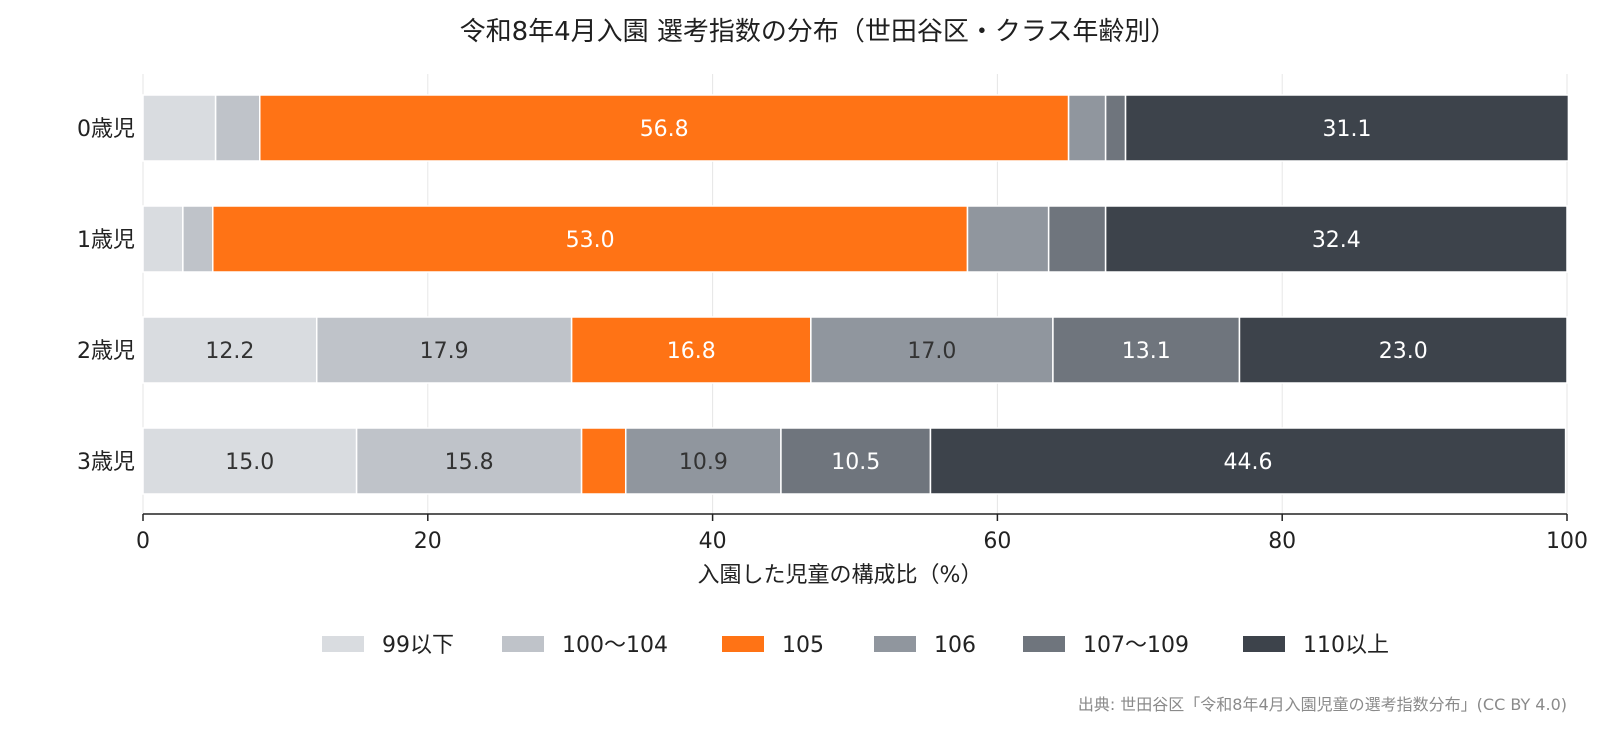 The image size is (1600, 736). I want to click on legend: 99以下 100〜104 105 106 107〜109 110以上, so click(855, 645).